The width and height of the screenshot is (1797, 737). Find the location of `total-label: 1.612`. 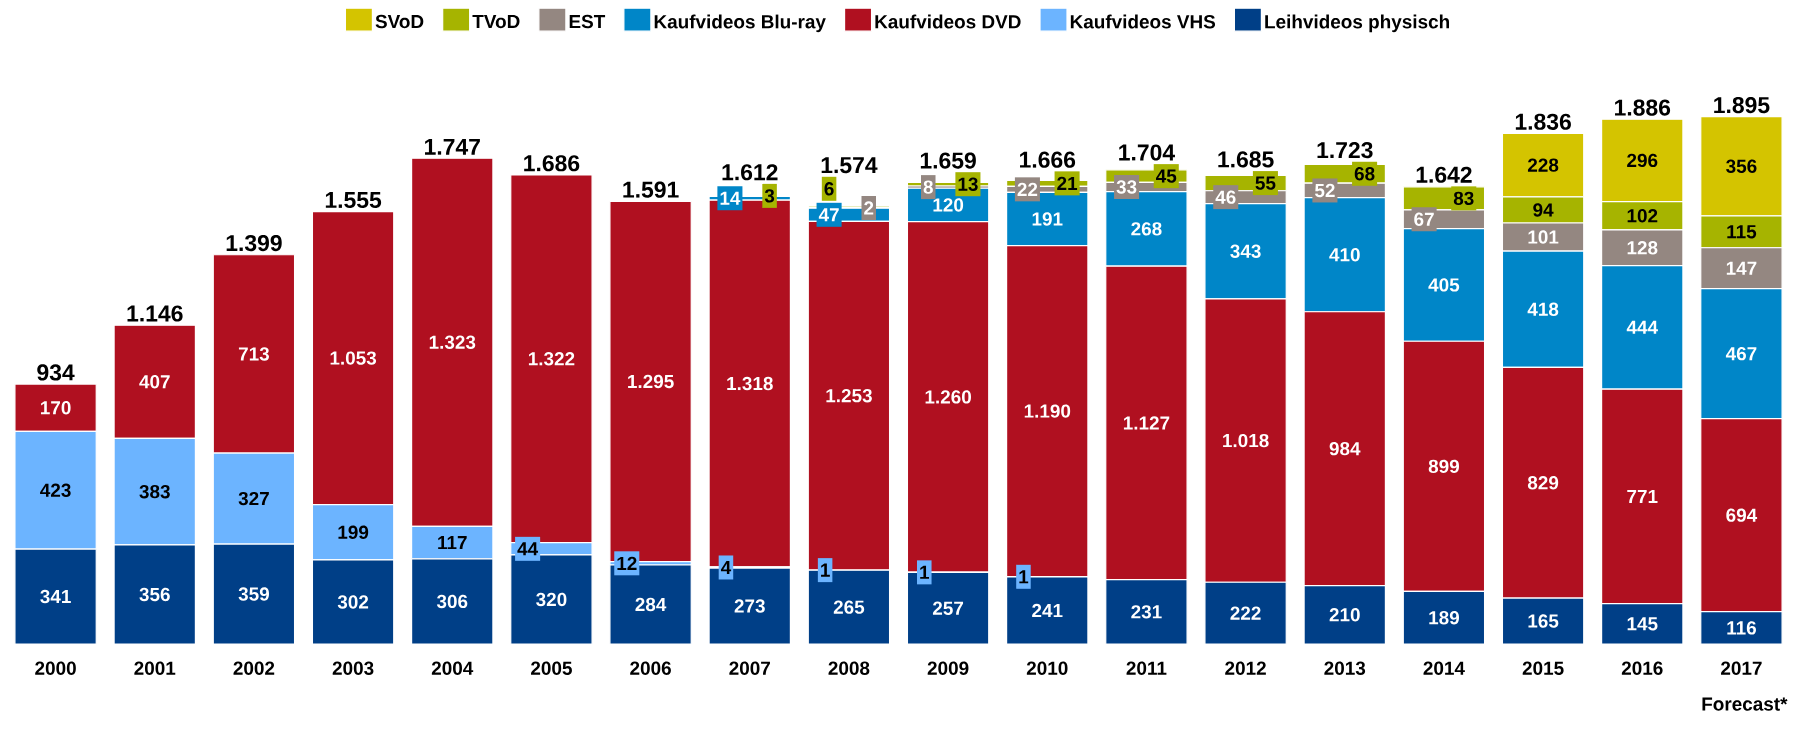

total-label: 1.612 is located at coordinates (750, 172).